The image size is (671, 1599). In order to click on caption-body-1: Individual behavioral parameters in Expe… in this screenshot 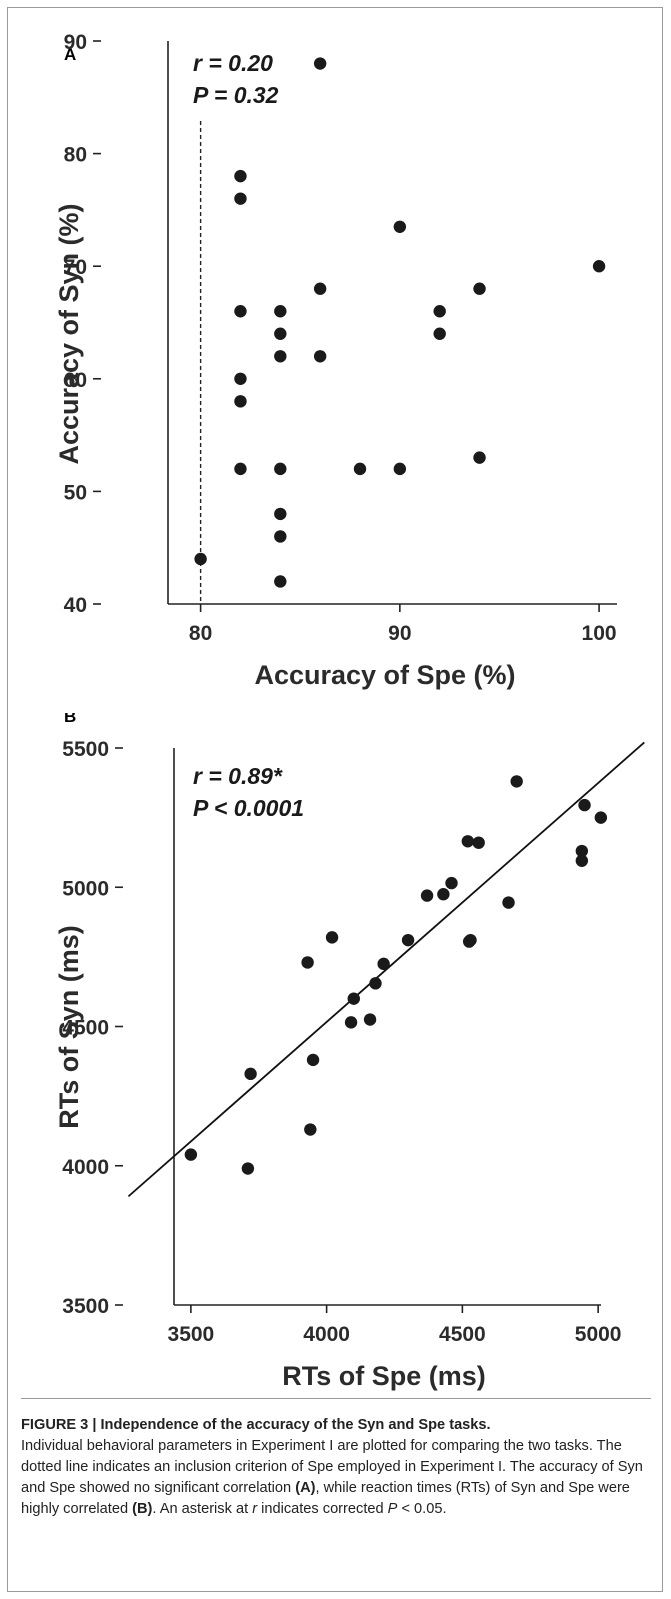, I will do `click(332, 1467)`.